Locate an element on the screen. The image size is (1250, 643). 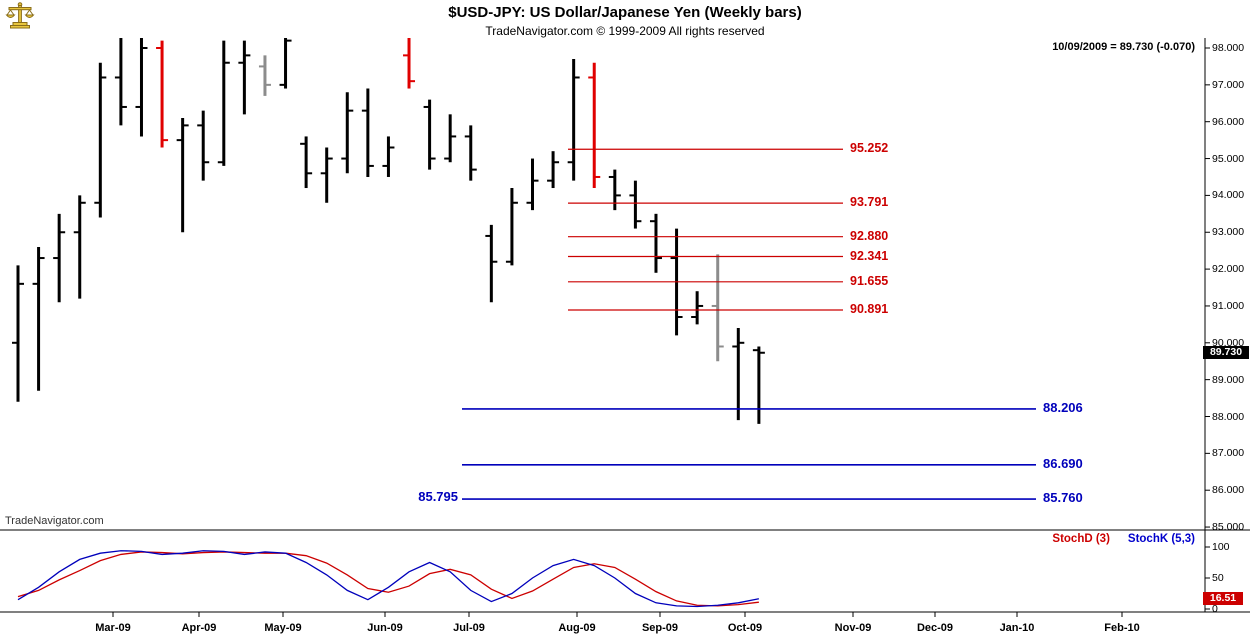
price-axis-label: 97.000 is located at coordinates (1228, 84).